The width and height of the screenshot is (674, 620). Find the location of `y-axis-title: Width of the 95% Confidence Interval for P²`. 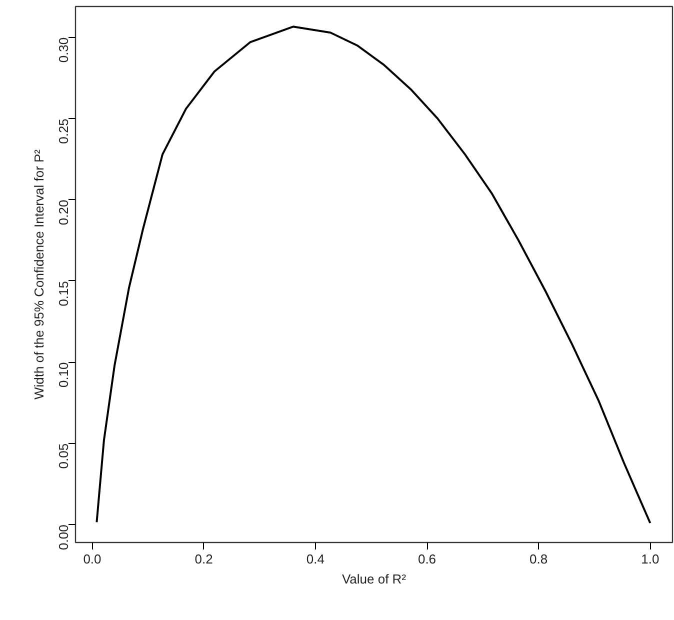

y-axis-title: Width of the 95% Confidence Interval for P² is located at coordinates (39, 274).